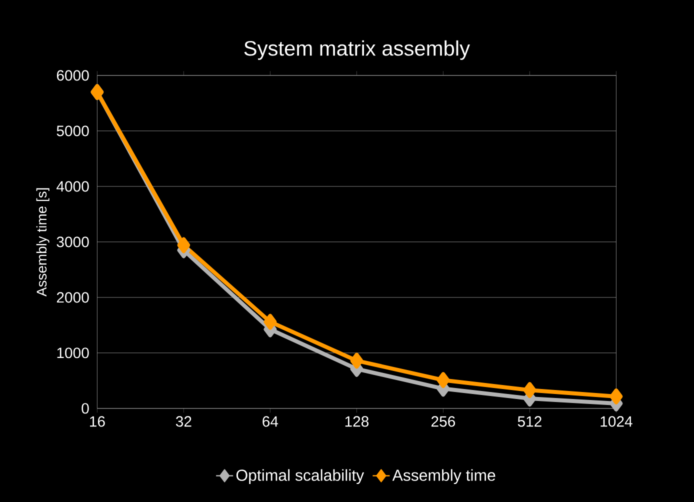 This screenshot has height=502, width=694. Describe the element at coordinates (357, 50) in the screenshot. I see `chart-title: System matrix assembly` at that location.